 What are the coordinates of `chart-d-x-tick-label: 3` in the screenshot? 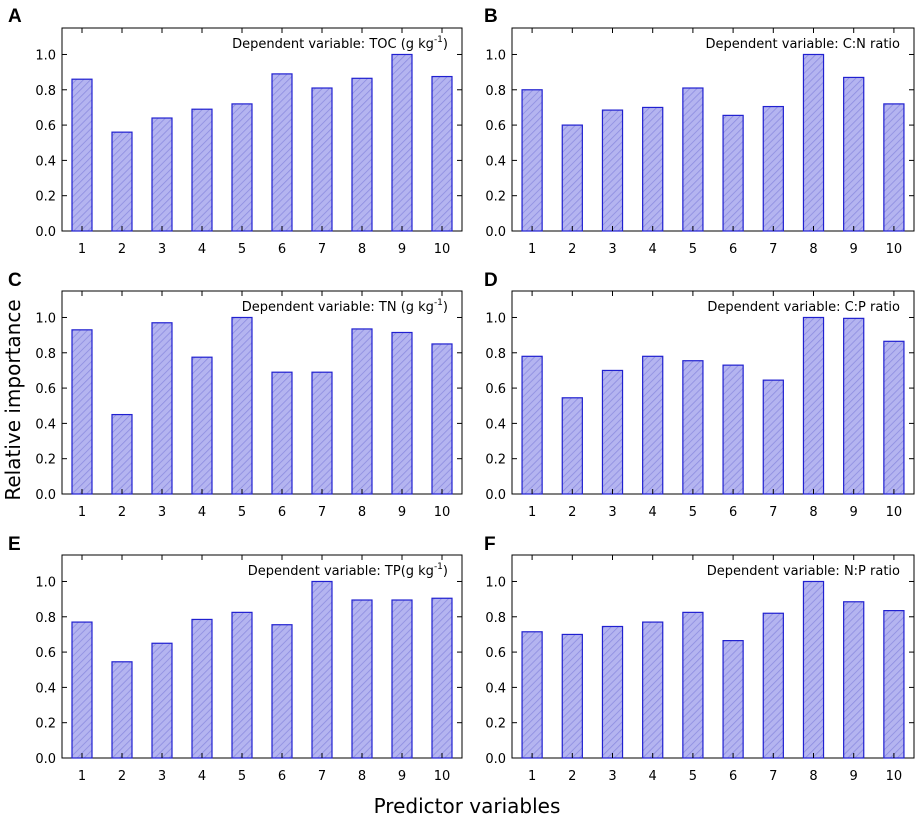 It's located at (612, 512).